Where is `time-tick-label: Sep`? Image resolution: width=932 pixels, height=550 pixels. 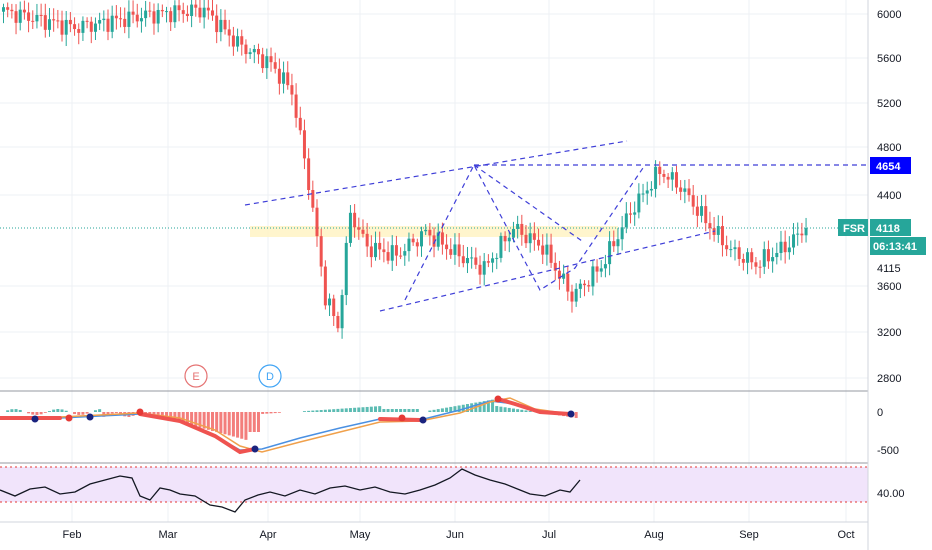 time-tick-label: Sep is located at coordinates (749, 535).